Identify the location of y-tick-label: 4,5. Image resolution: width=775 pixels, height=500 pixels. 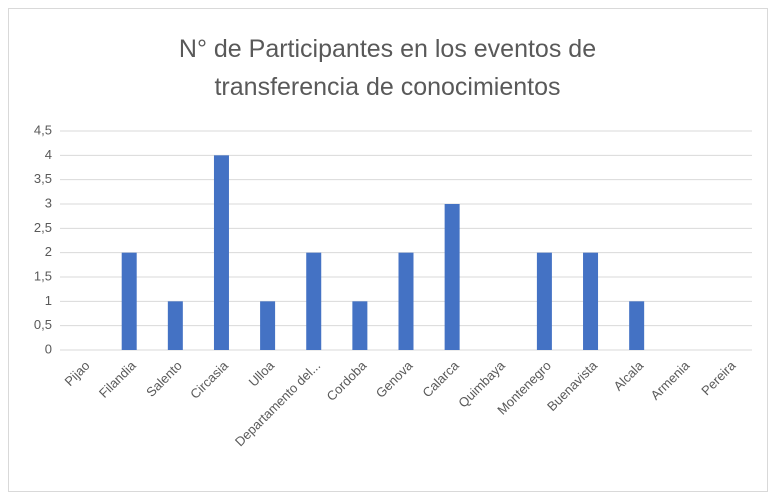
(43, 129).